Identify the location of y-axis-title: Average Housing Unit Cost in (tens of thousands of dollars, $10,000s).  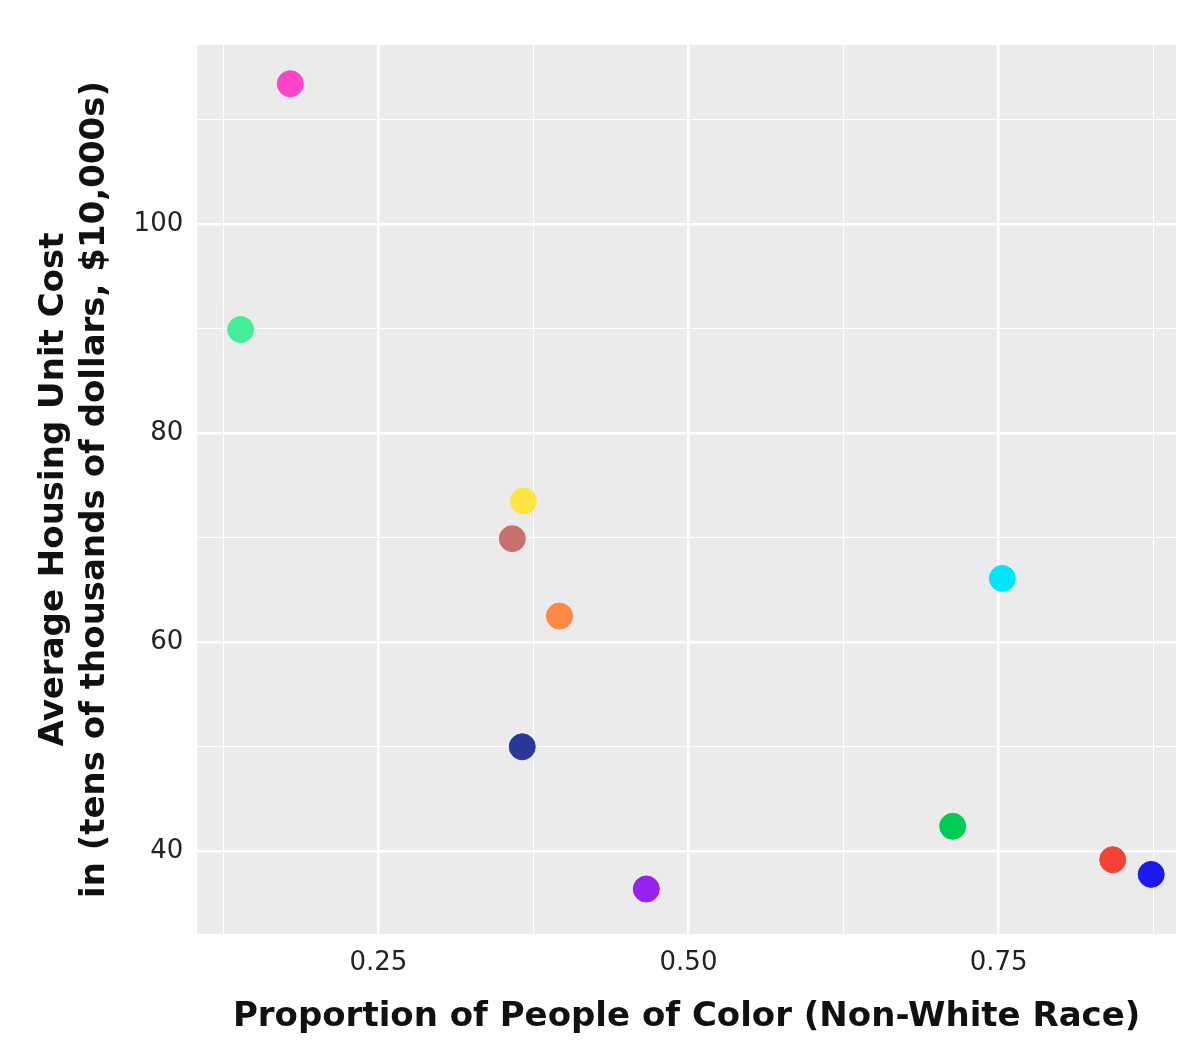
(72, 489).